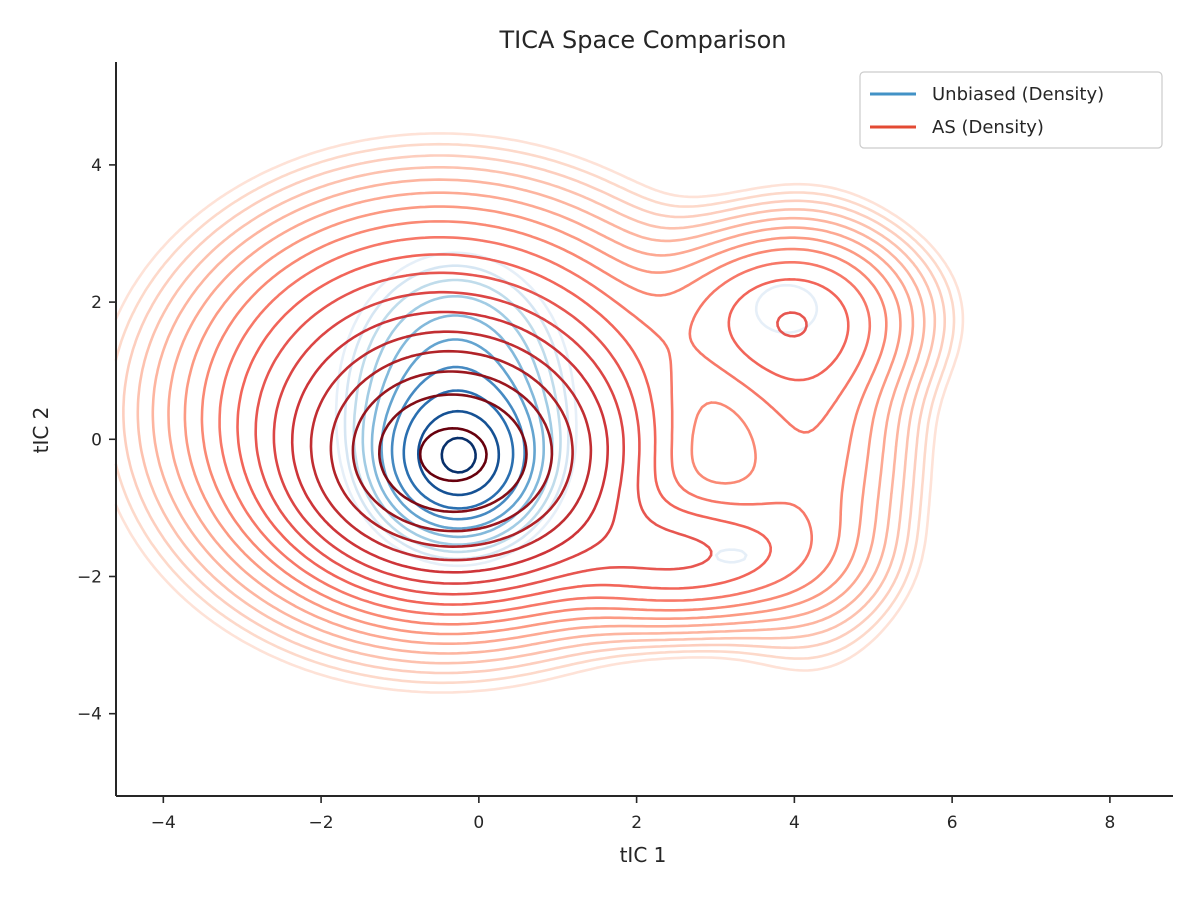 The height and width of the screenshot is (901, 1200). Describe the element at coordinates (89, 715) in the screenshot. I see `y-tick-label: −4` at that location.